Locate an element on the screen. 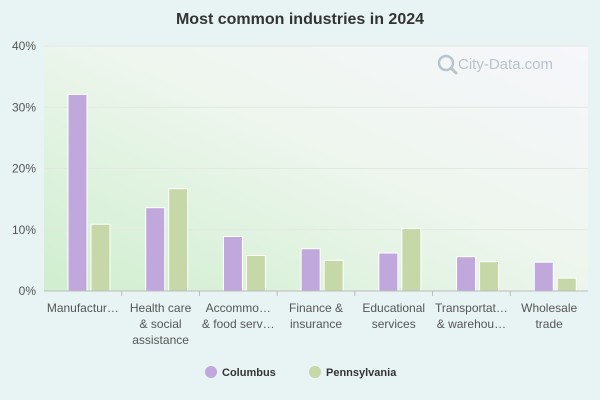 This screenshot has width=600, height=400. x-tick-label: services is located at coordinates (394, 324).